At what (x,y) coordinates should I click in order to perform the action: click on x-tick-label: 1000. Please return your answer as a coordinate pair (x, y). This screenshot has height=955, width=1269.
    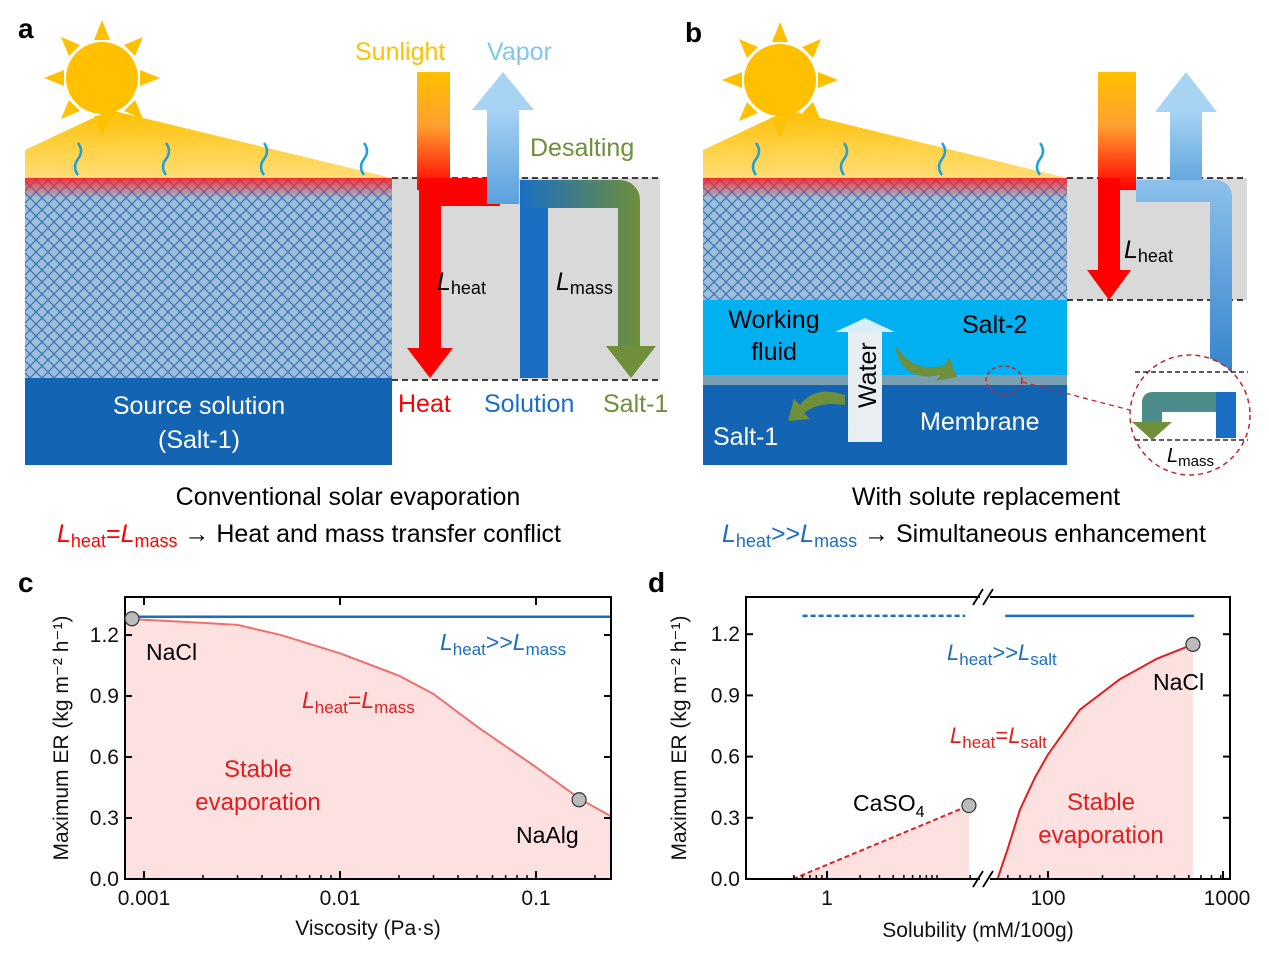
    Looking at the image, I should click on (1227, 898).